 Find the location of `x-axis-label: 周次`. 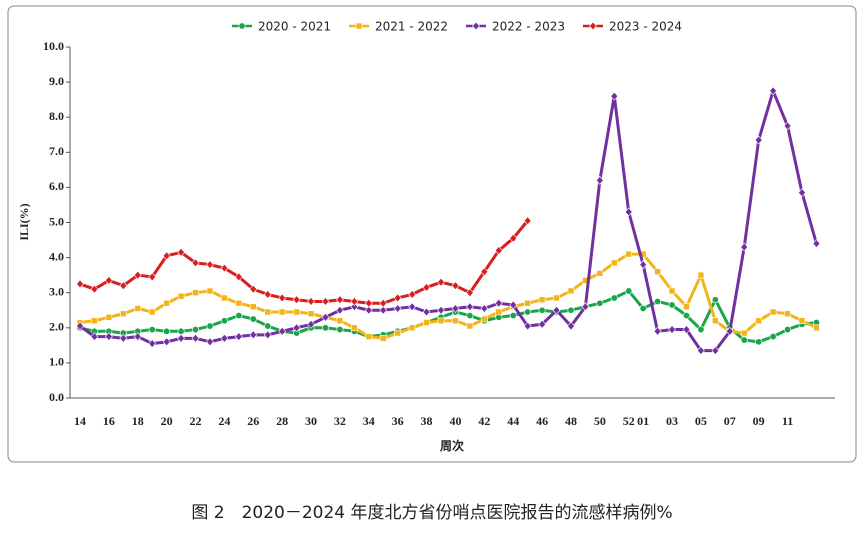

x-axis-label: 周次 is located at coordinates (452, 445).